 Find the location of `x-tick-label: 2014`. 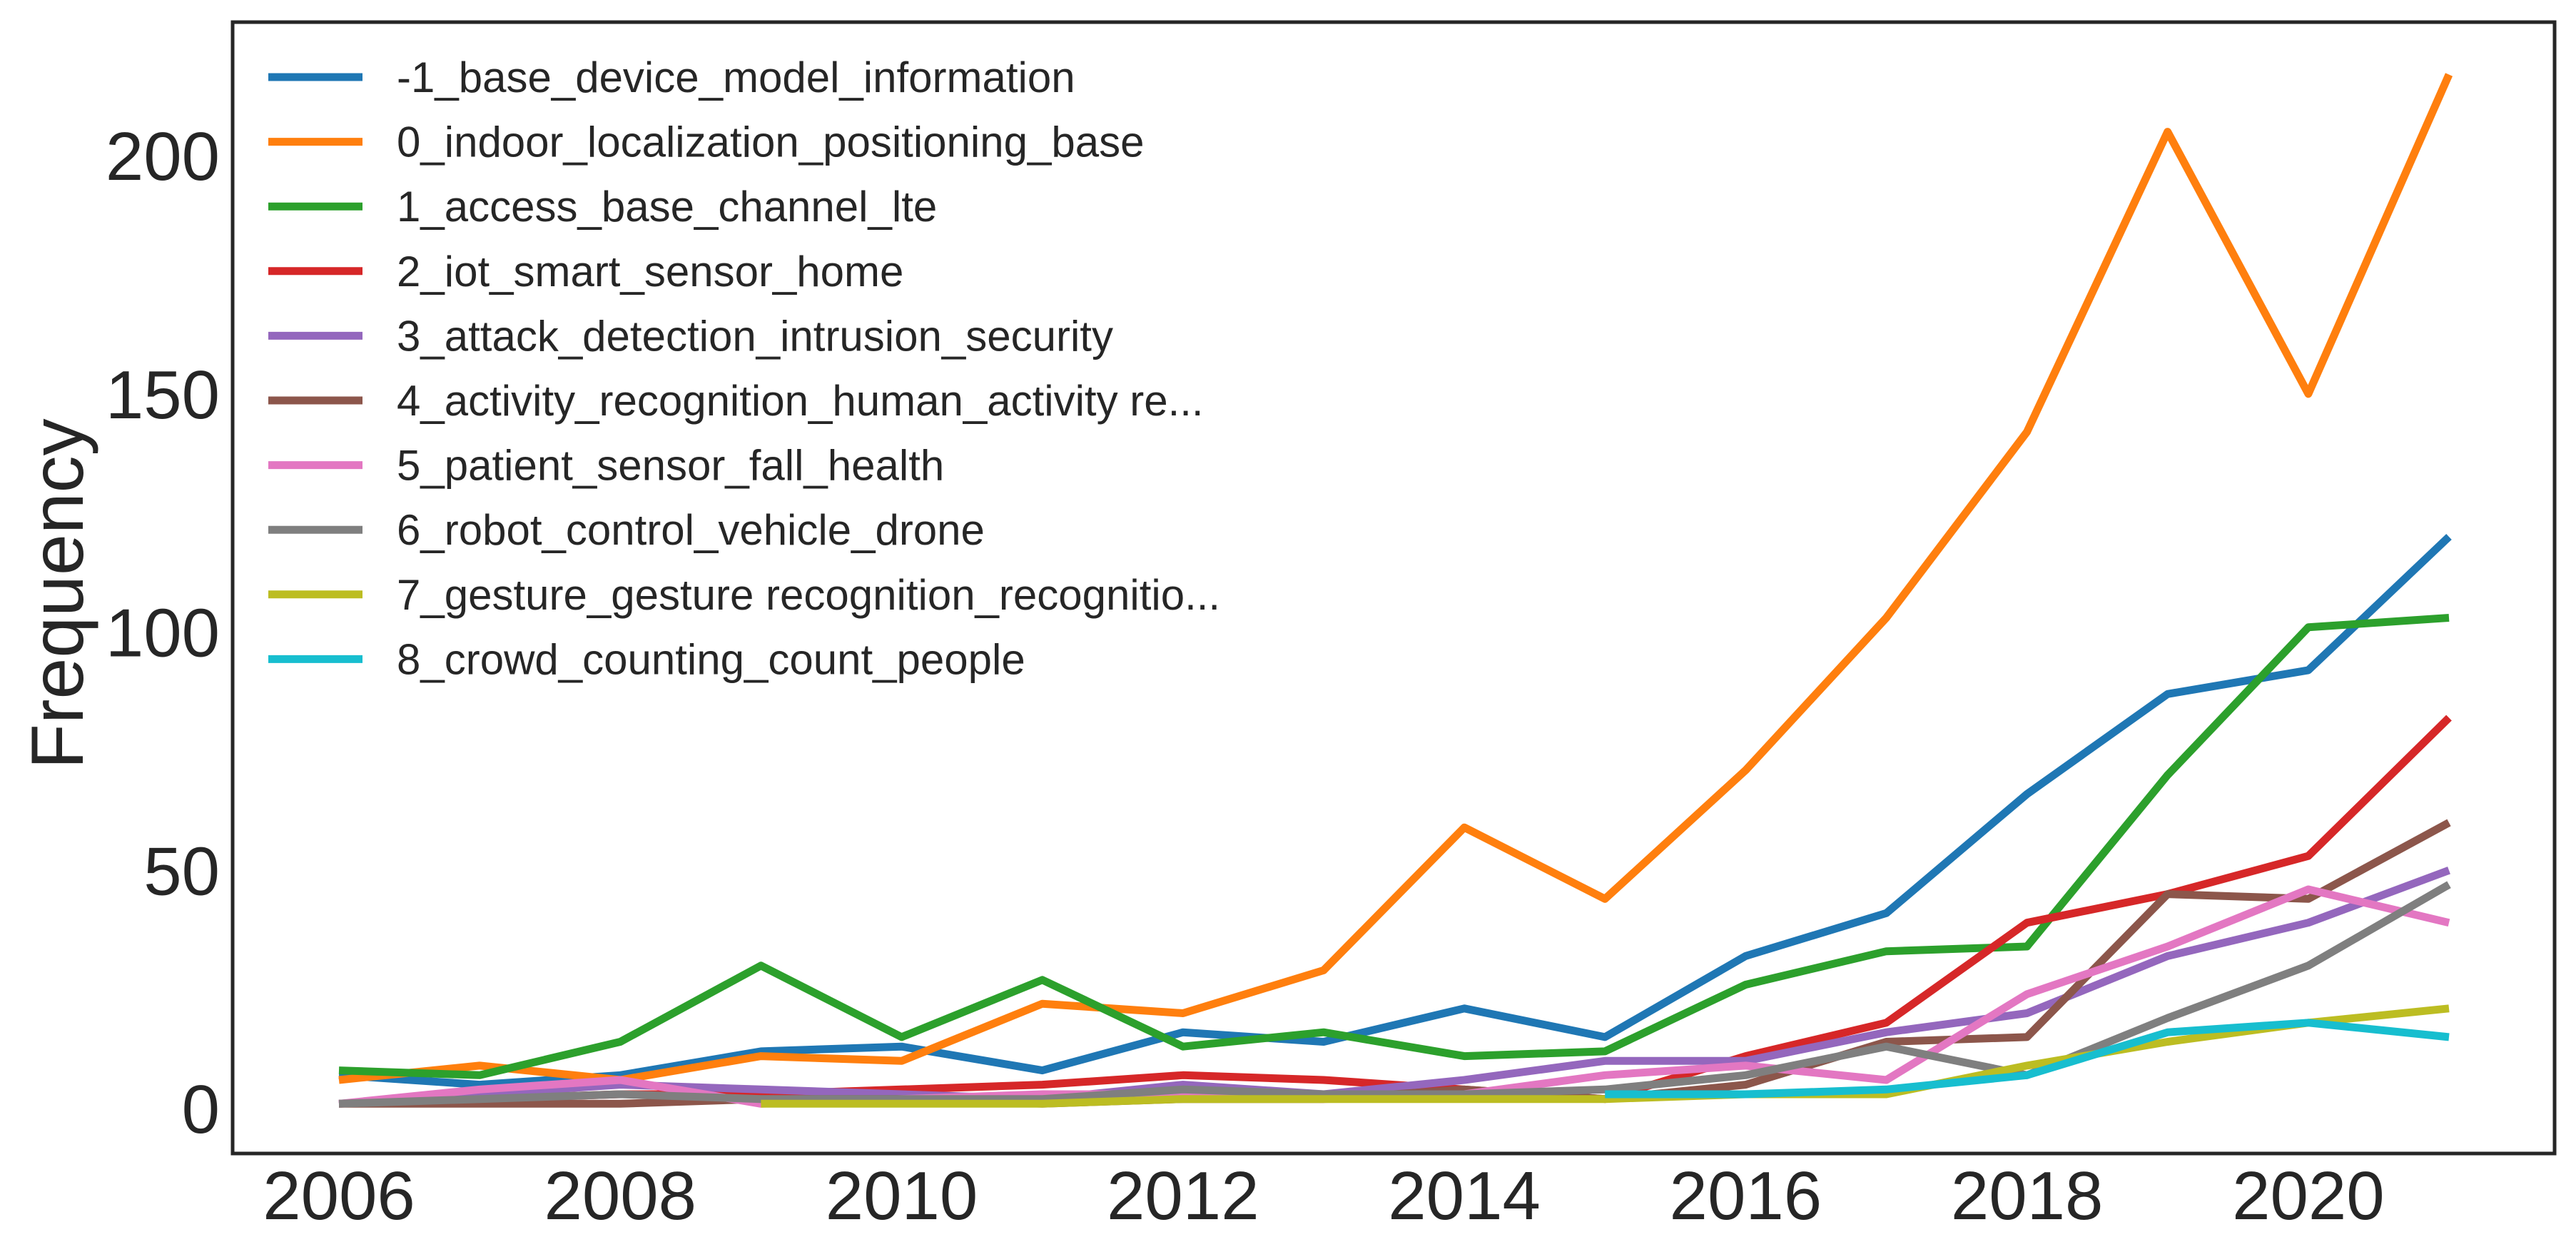

x-tick-label: 2014 is located at coordinates (1464, 1196).